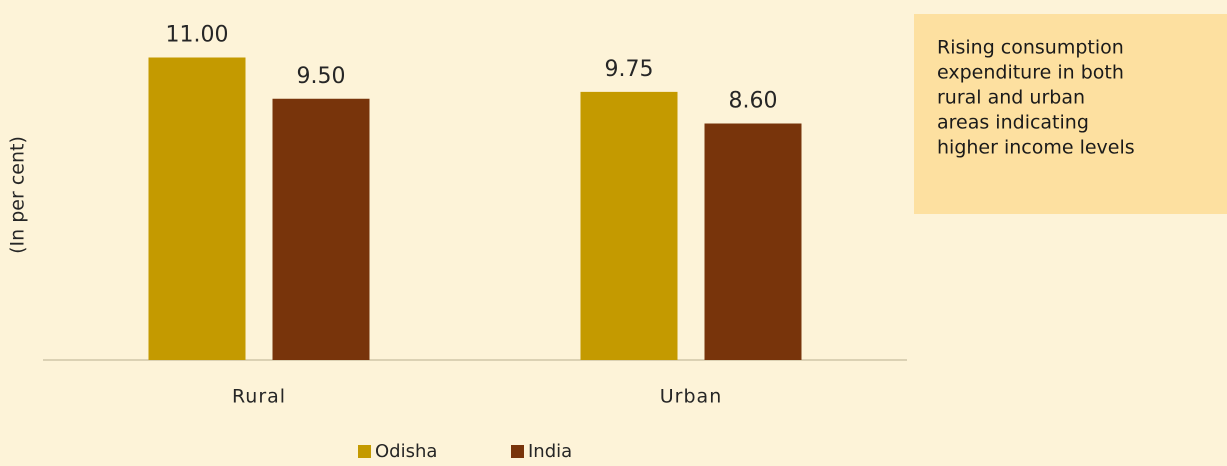 The image size is (1227, 466). Describe the element at coordinates (550, 451) in the screenshot. I see `legend-label: India` at that location.